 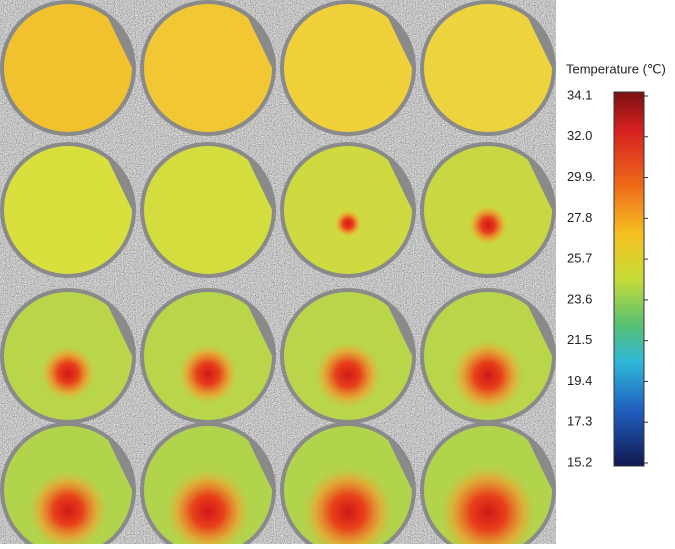 What do you see at coordinates (581, 176) in the screenshot?
I see `colorbar-tick-label: 29.9.` at bounding box center [581, 176].